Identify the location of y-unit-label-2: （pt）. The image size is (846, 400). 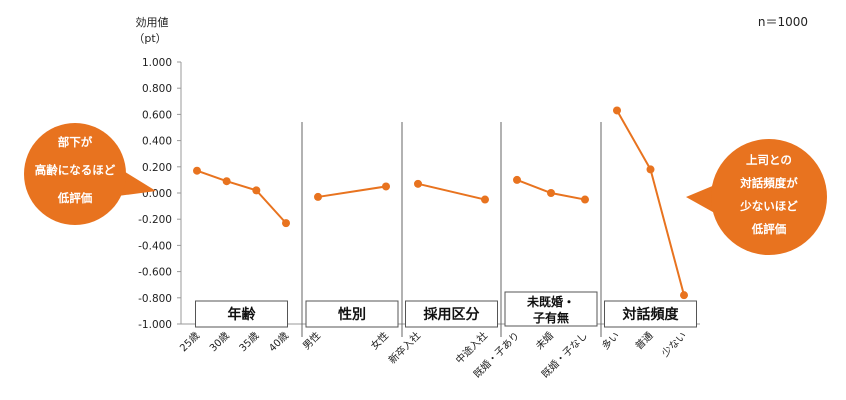
(149, 38).